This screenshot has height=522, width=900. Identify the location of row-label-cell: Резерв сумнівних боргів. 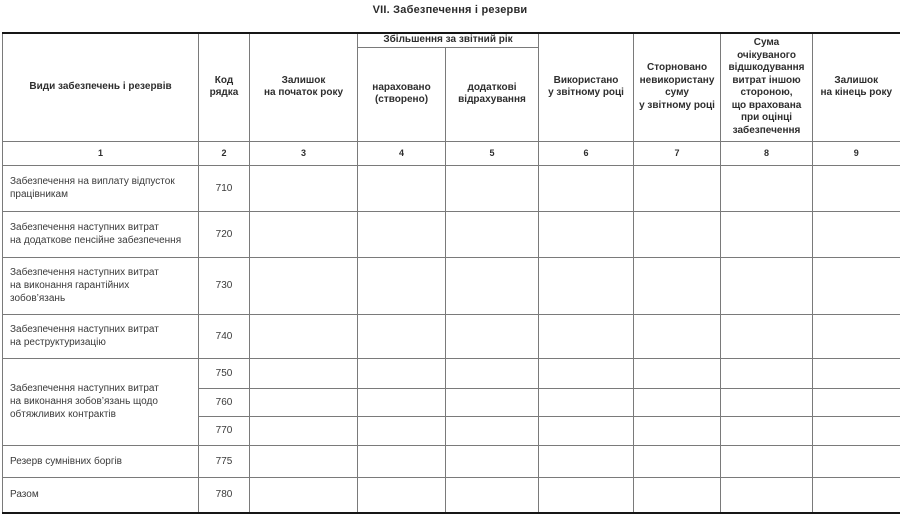
(100, 461).